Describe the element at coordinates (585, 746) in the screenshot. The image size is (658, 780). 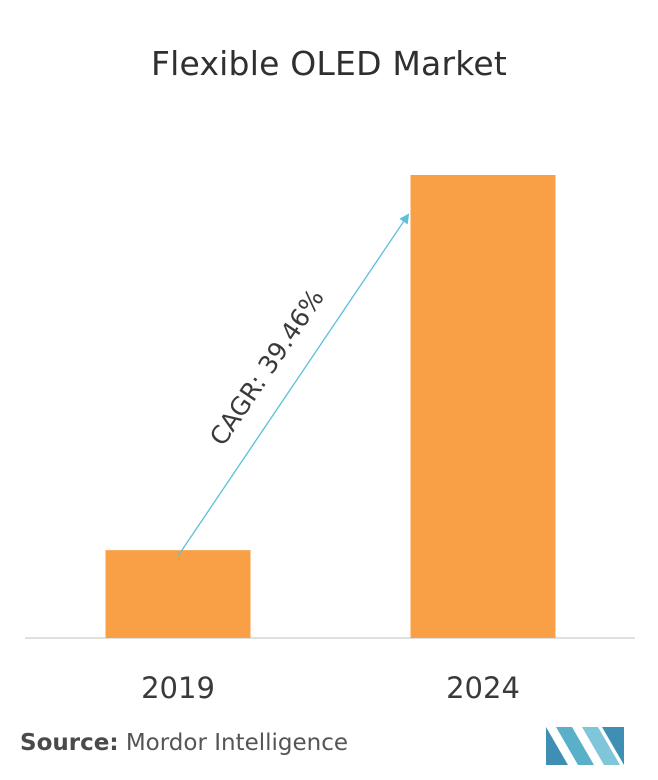
I see `mordor-intelligence-logo-icon` at that location.